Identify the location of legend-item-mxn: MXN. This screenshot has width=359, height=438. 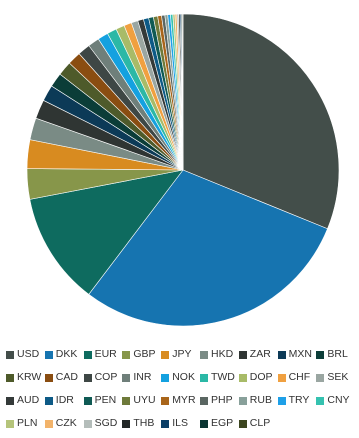
(297, 354).